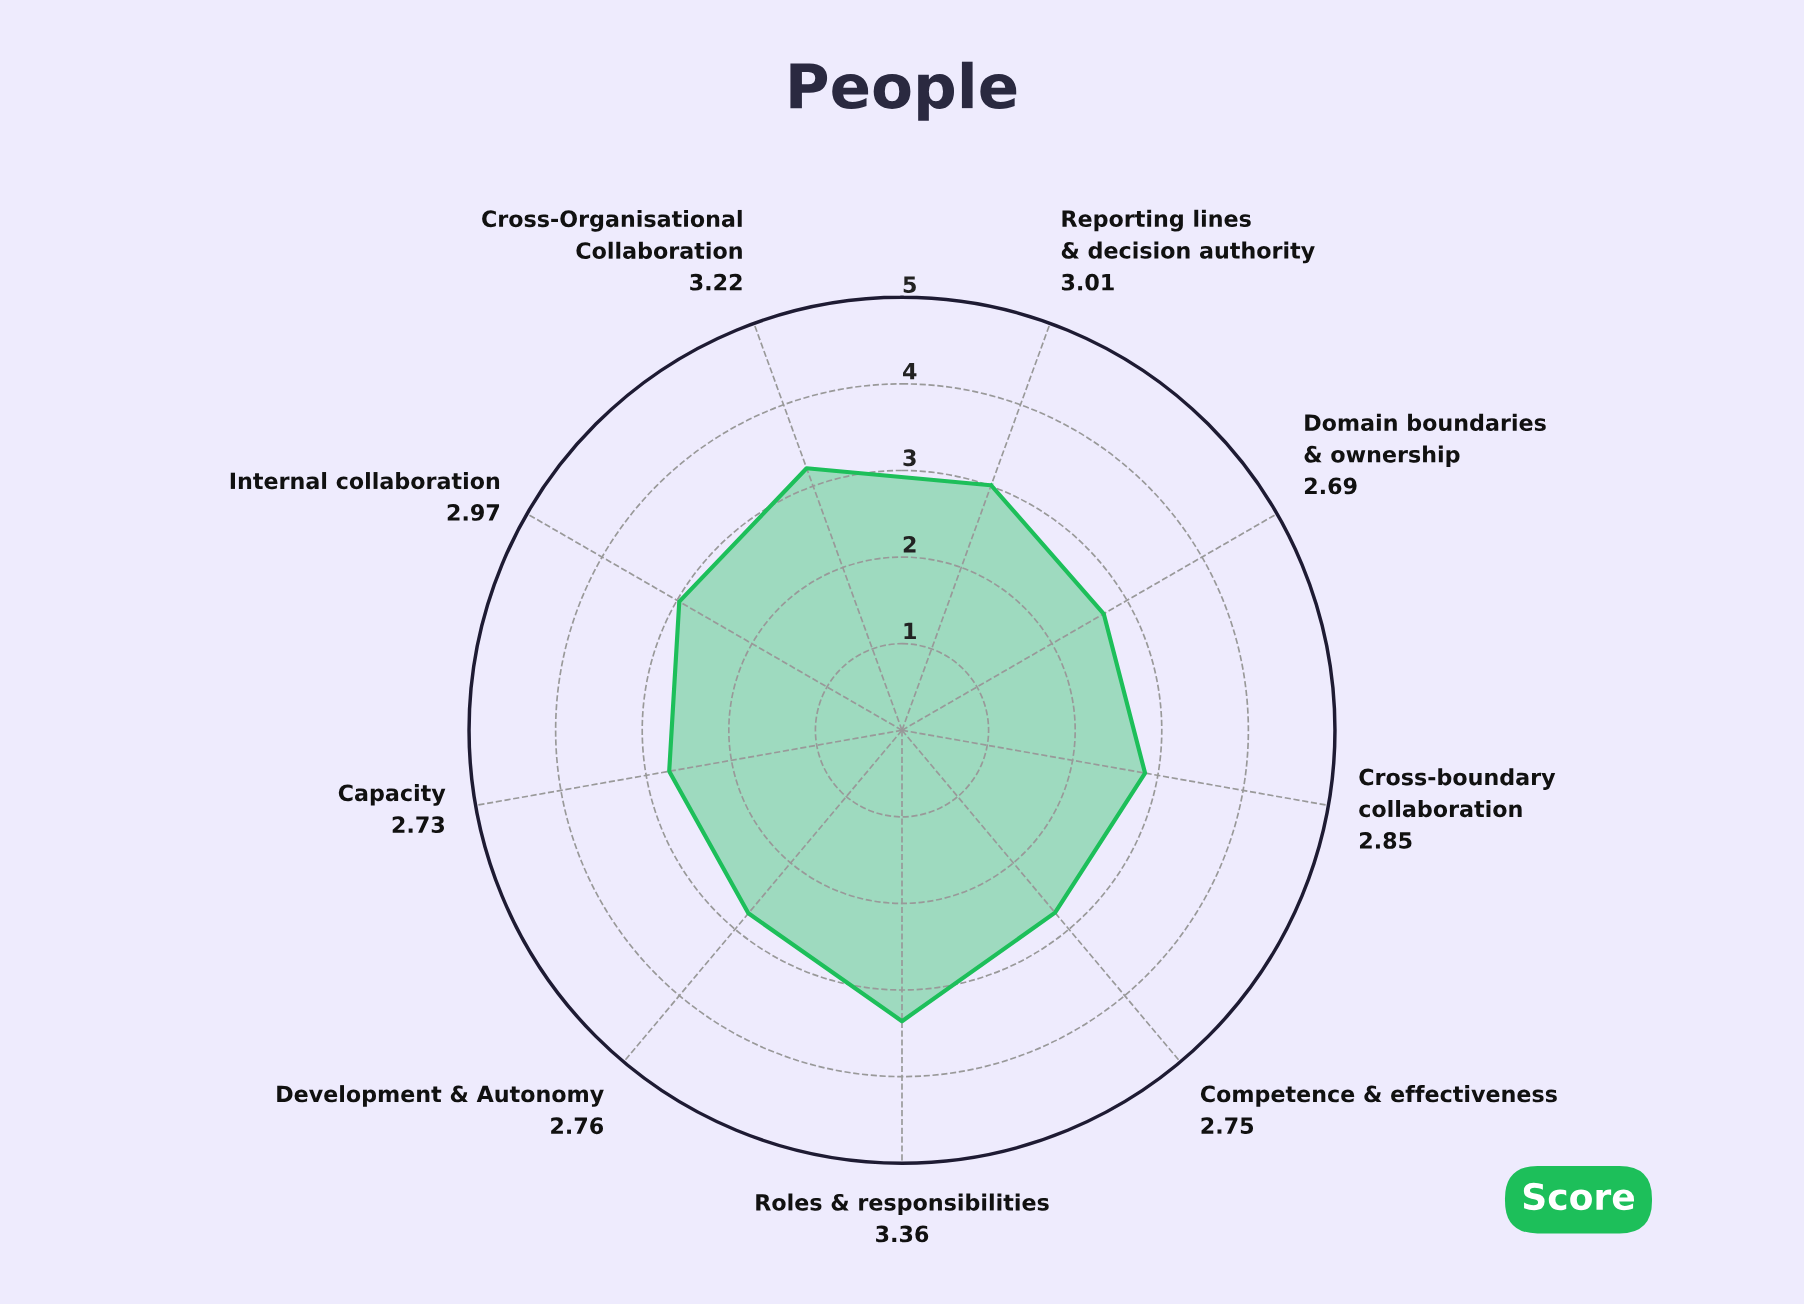 Image resolution: width=1804 pixels, height=1304 pixels. I want to click on spoke-label: Capacity 2.73, so click(392, 809).